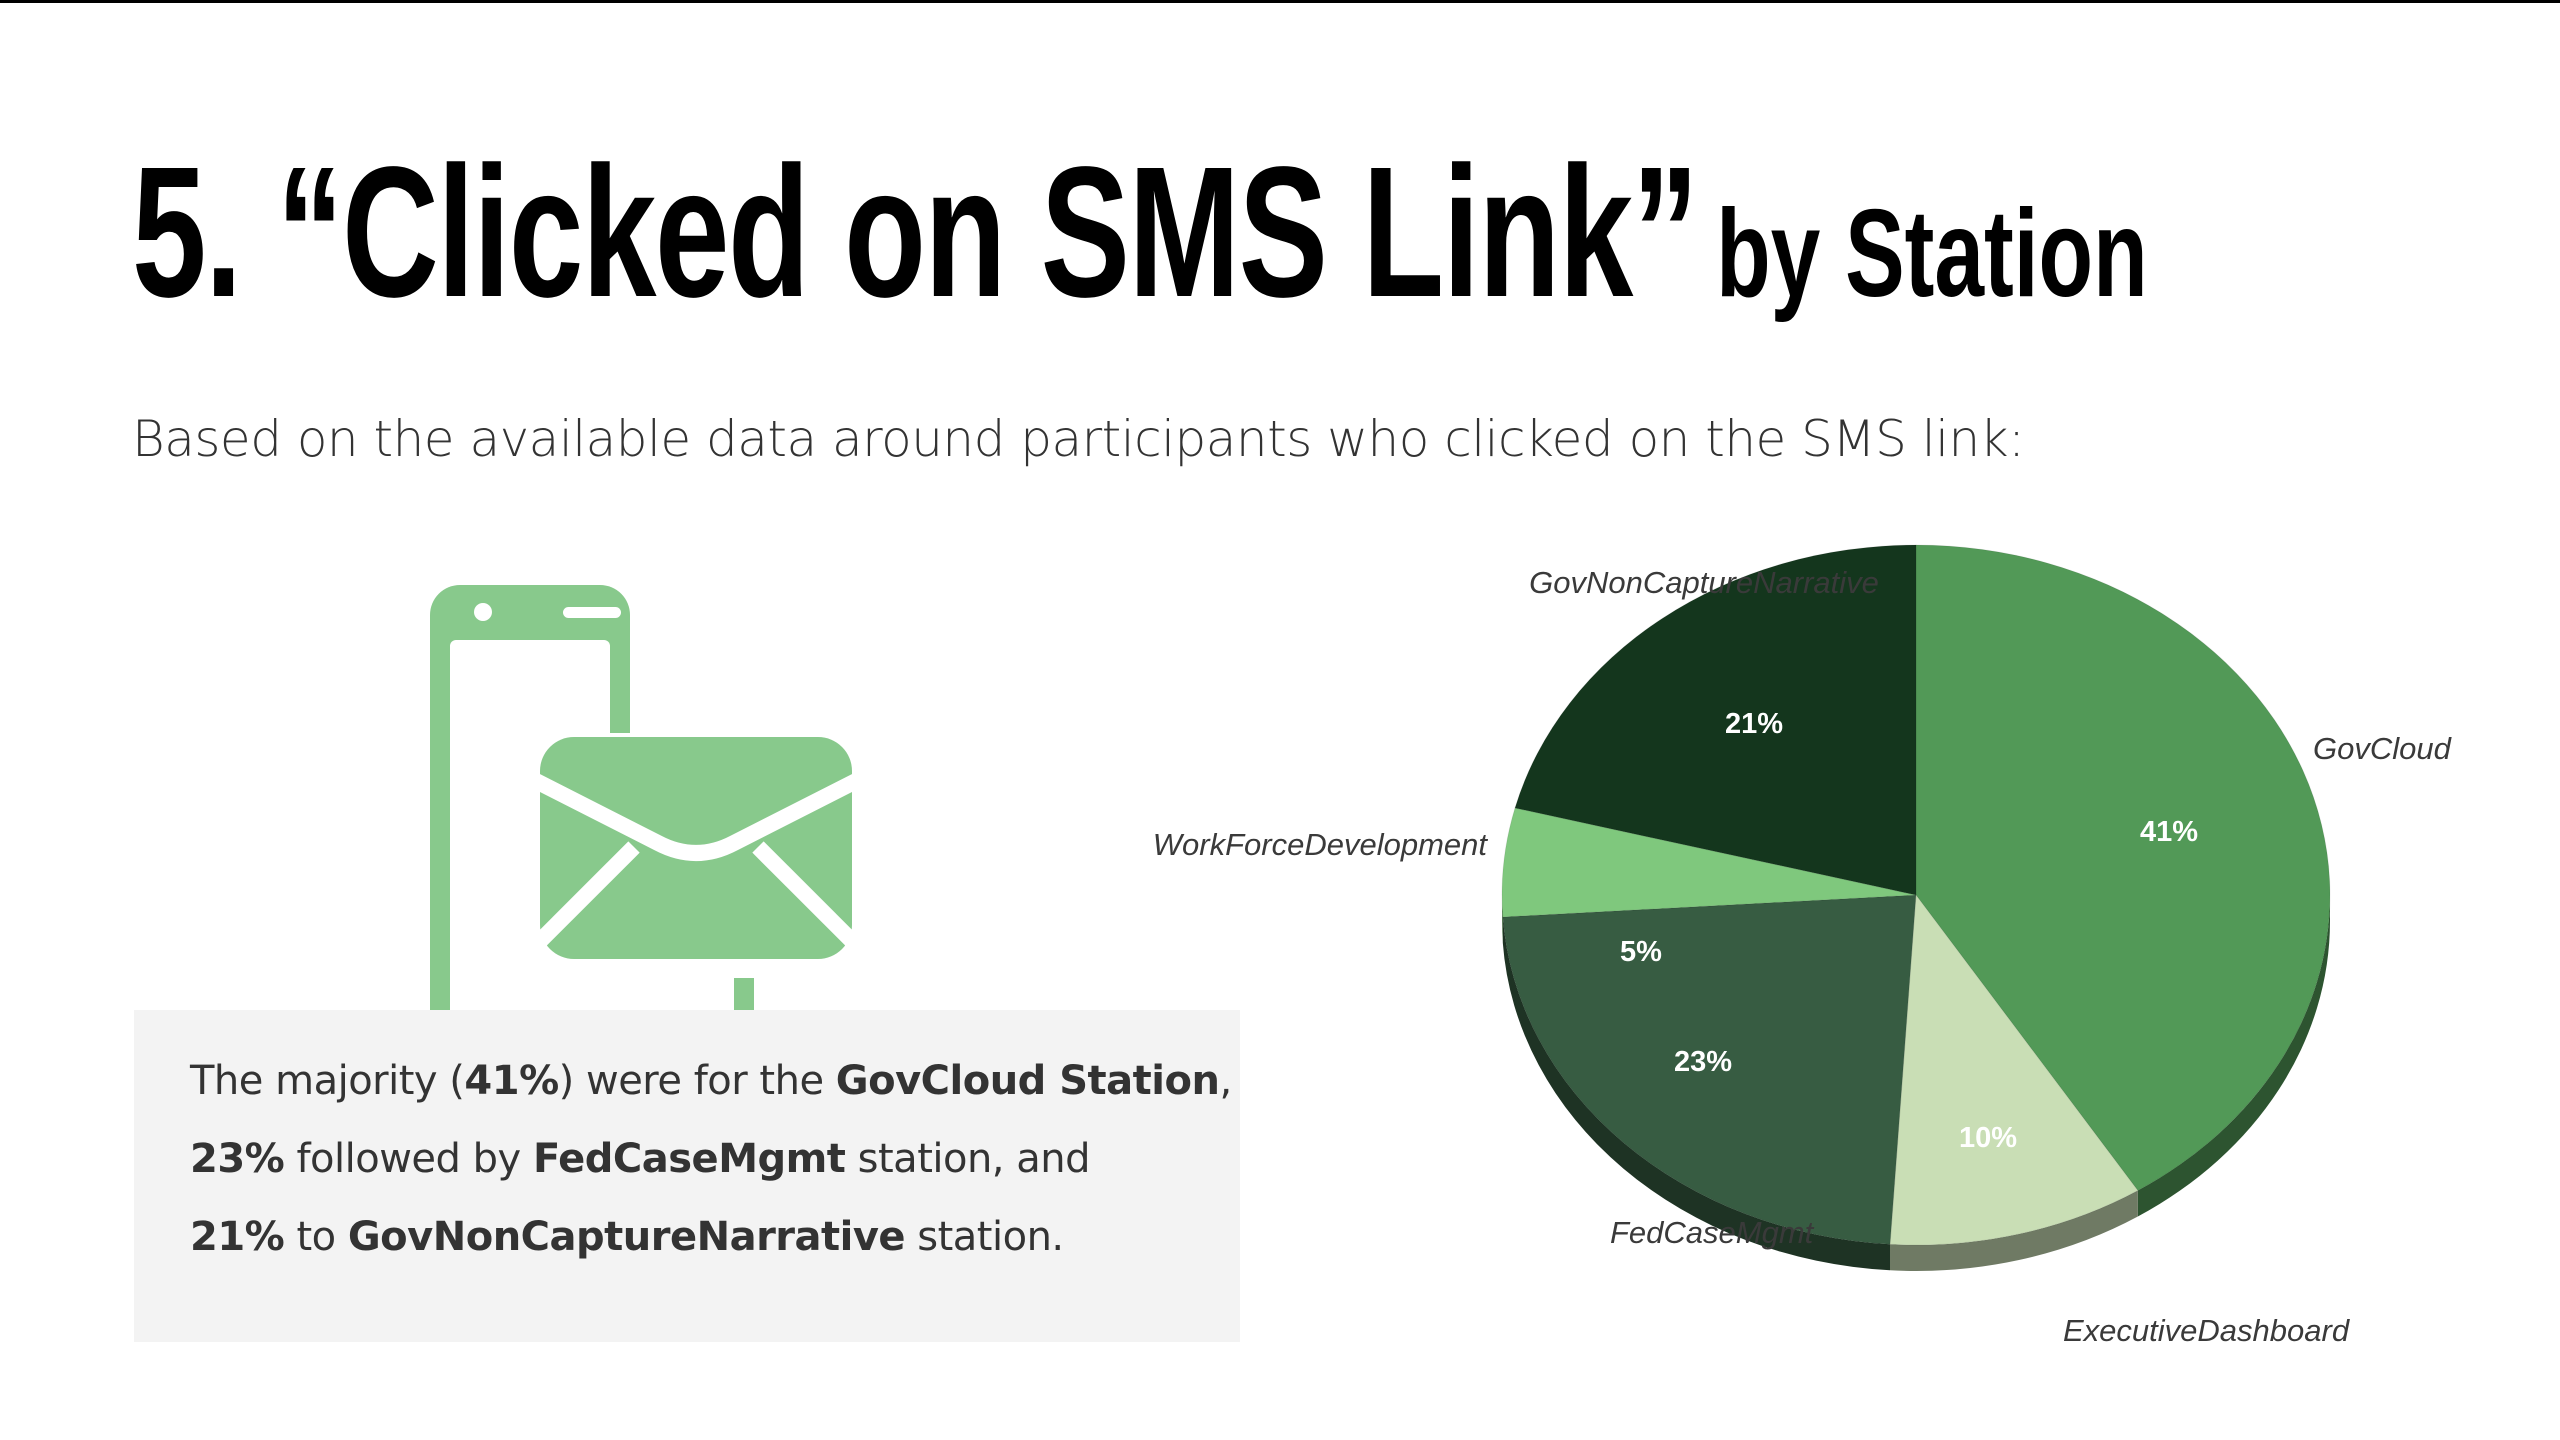 The image size is (2560, 1440). What do you see at coordinates (1696, 1093) in the screenshot?
I see `pie-side-FedCaseMgmt` at bounding box center [1696, 1093].